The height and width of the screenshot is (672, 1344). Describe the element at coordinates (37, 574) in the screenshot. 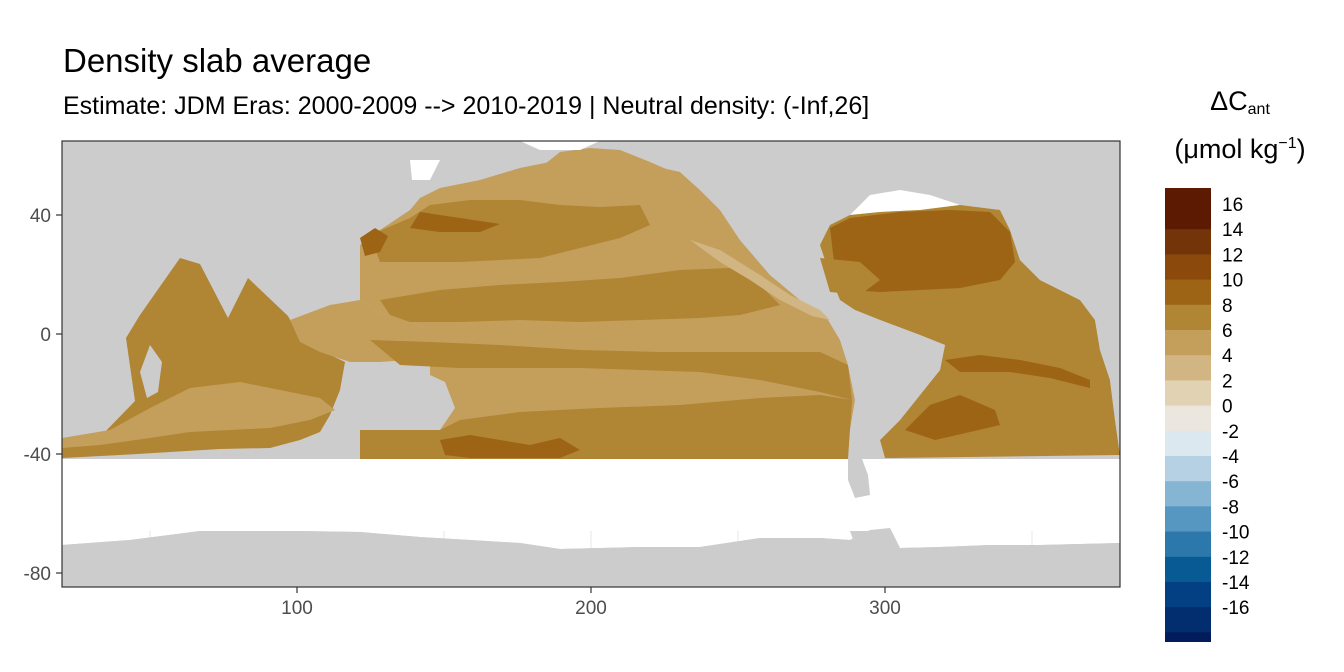

I see `y-tick-label: -80` at that location.